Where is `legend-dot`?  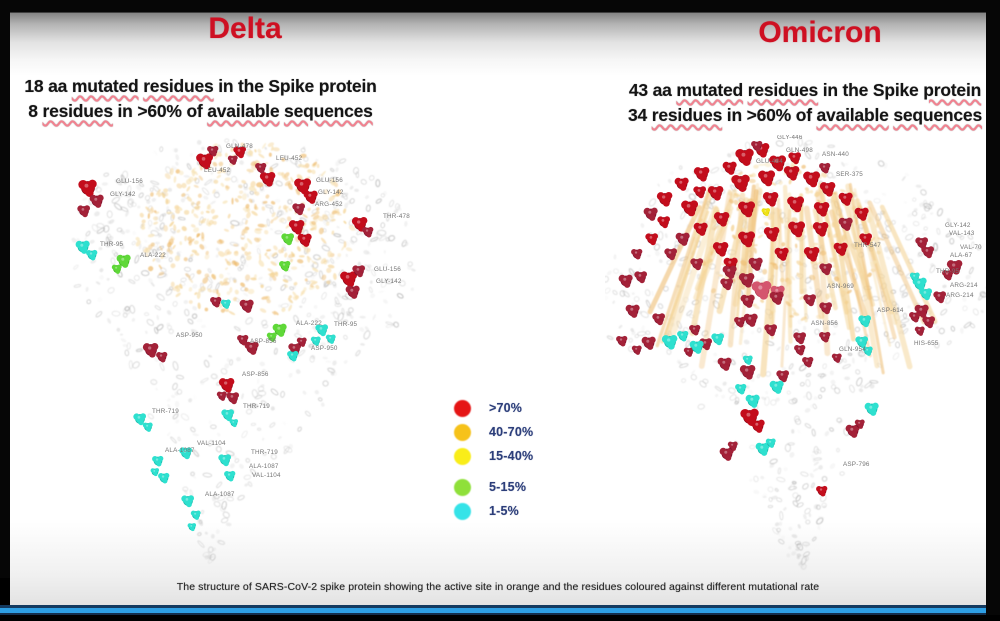
legend-dot is located at coordinates (462, 408).